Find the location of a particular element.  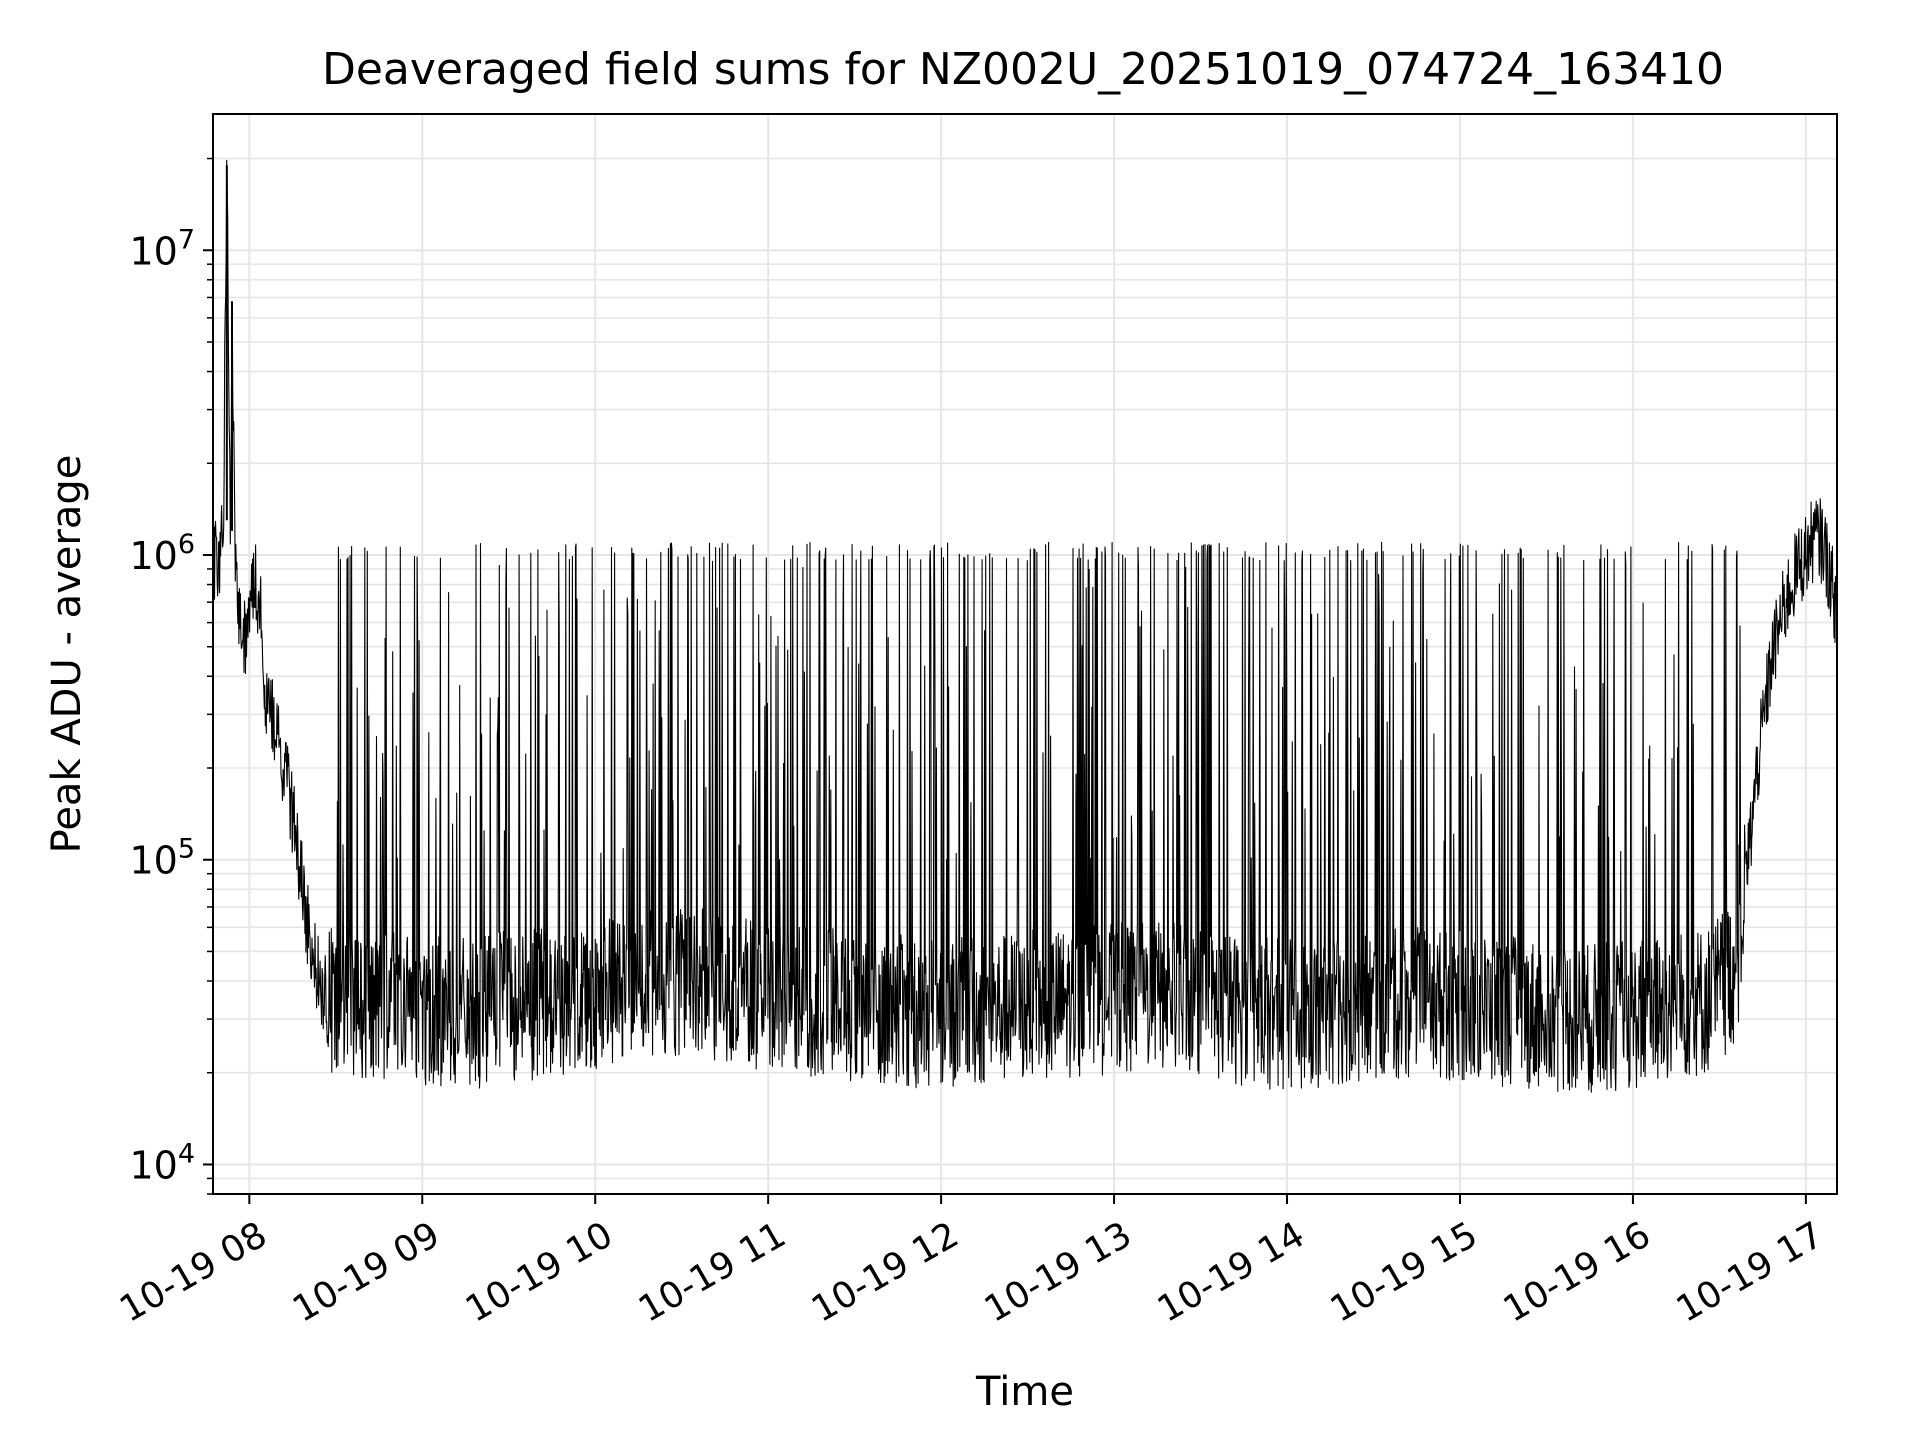

y-tick-label-exponent: 4 is located at coordinates (186, 1153).